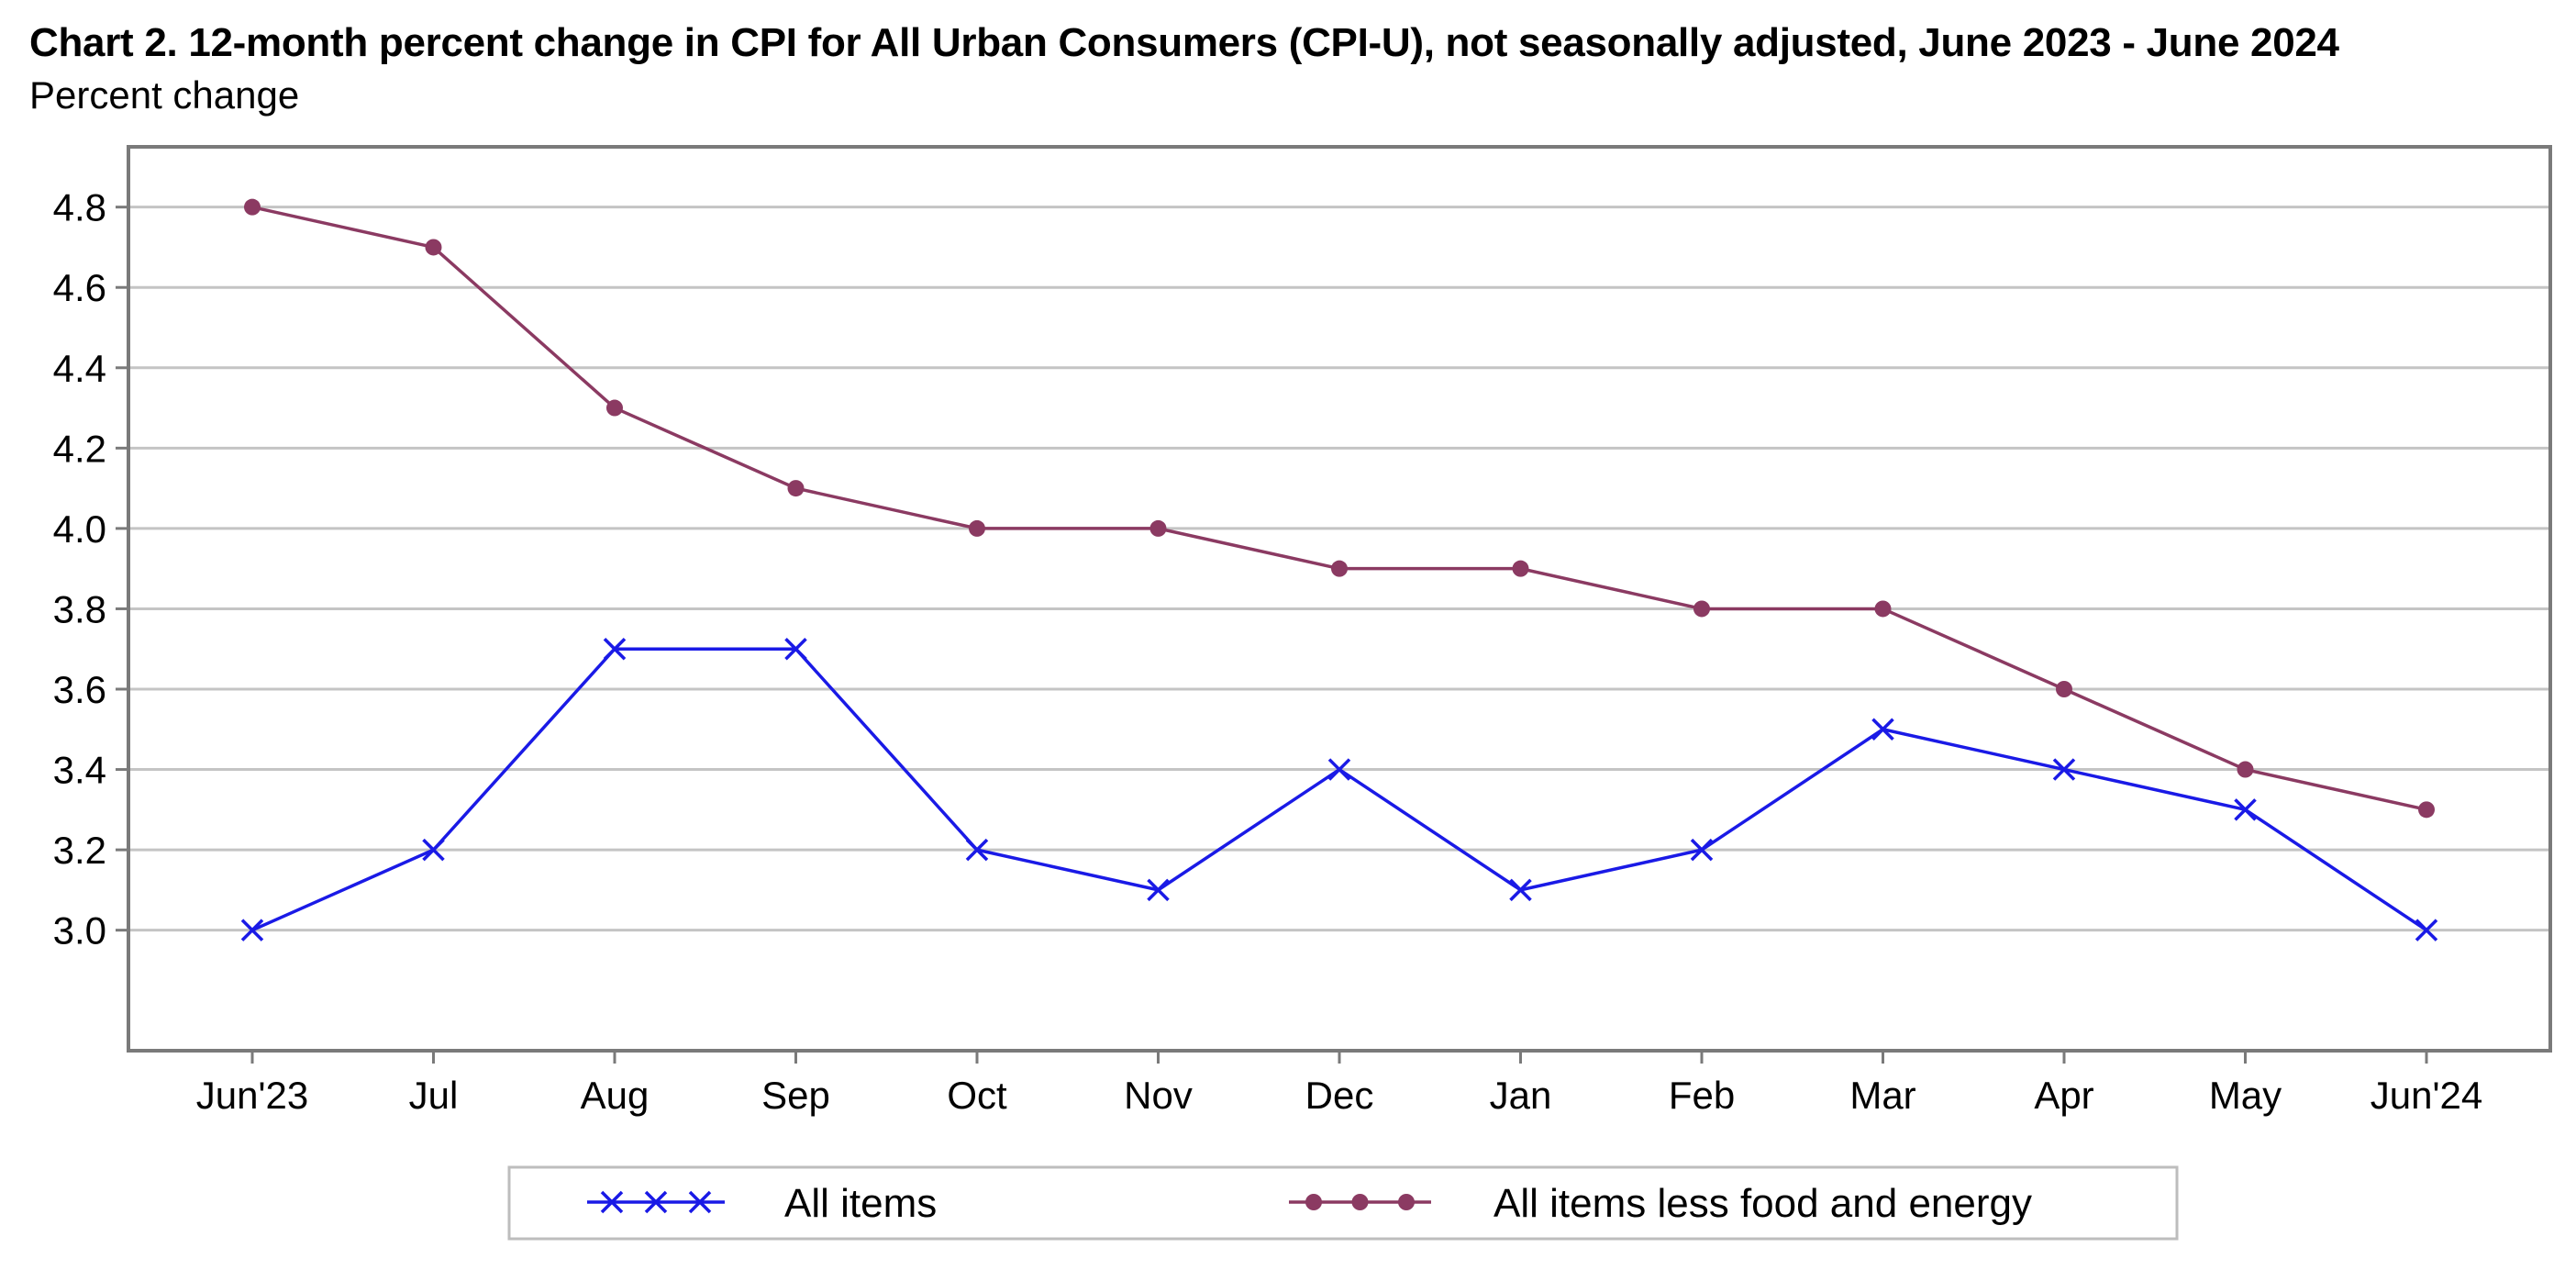 Image resolution: width=2576 pixels, height=1270 pixels. Describe the element at coordinates (977, 1095) in the screenshot. I see `x-tick-label: Oct` at that location.